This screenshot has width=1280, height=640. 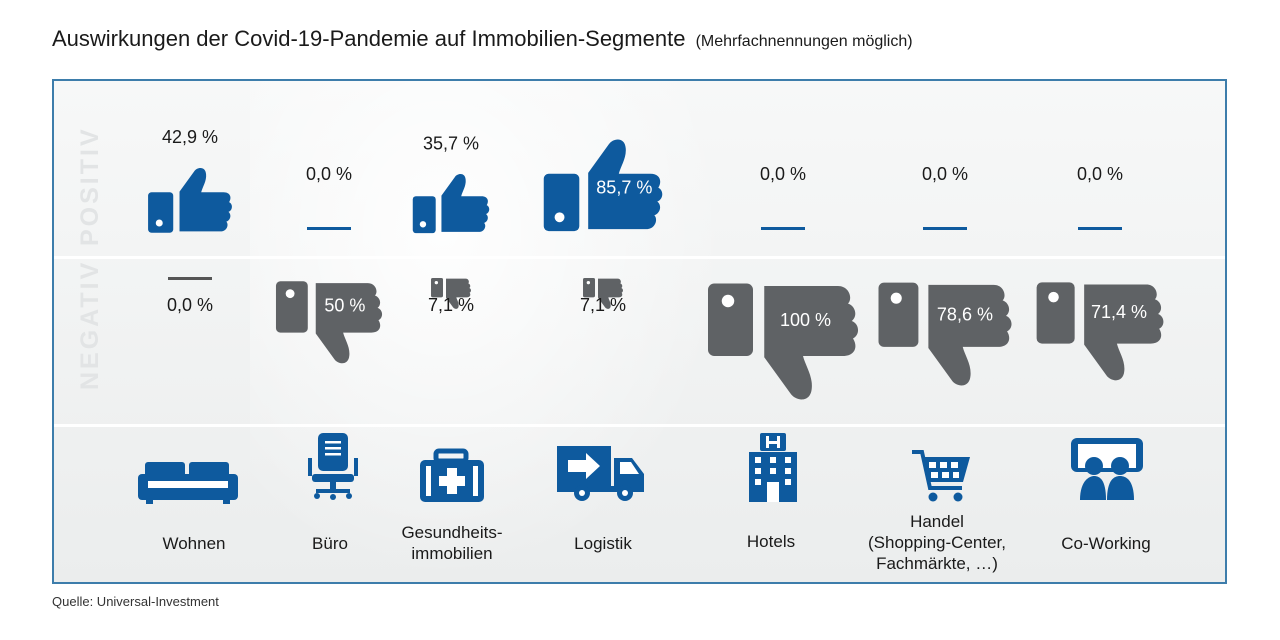 What do you see at coordinates (1119, 312) in the screenshot?
I see `negative-value-label-6: 71,4 %` at bounding box center [1119, 312].